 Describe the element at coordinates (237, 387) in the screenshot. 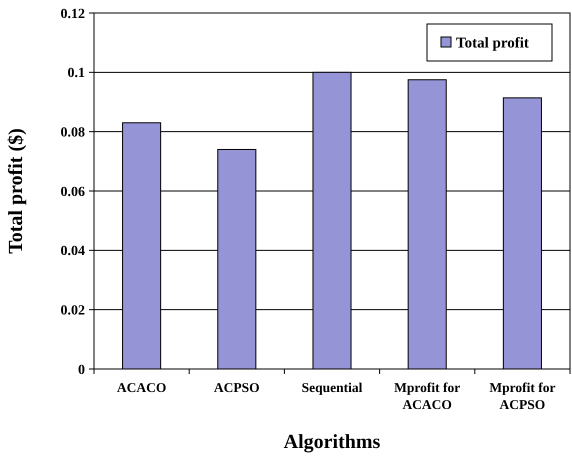

I see `x-tick-label: ACPSO` at that location.